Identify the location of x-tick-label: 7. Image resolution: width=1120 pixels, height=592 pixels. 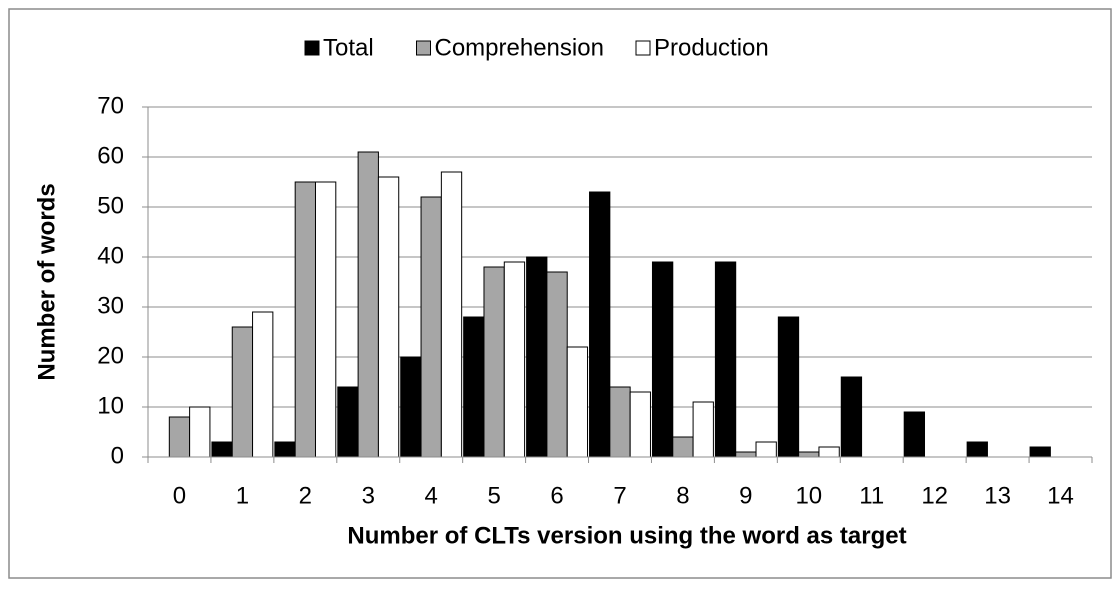
(619, 495).